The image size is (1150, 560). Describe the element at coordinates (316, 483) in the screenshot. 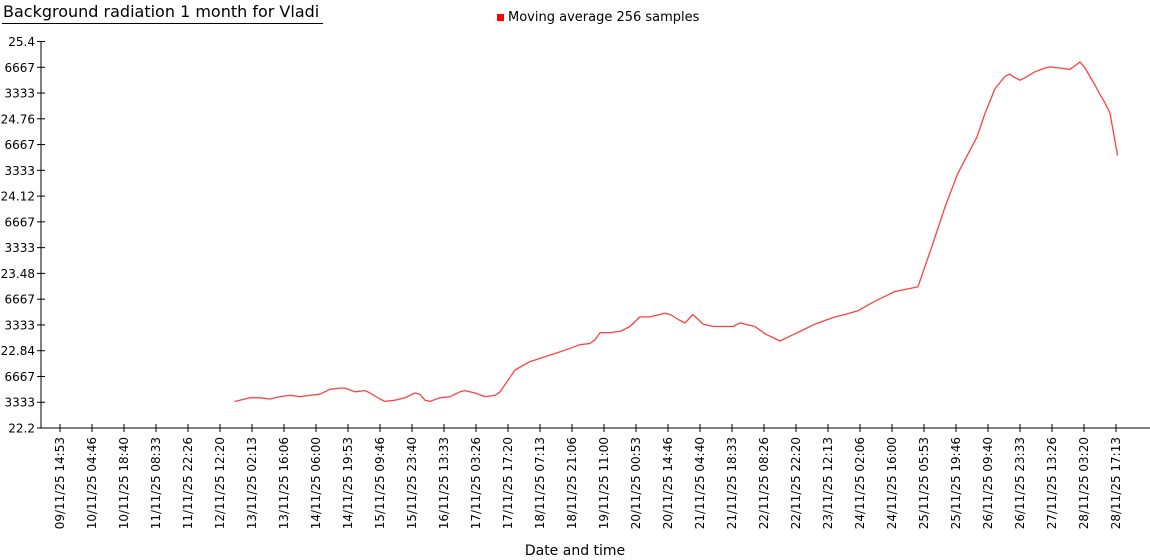

I see `x-tick-label: 14/11/25 06:00` at that location.